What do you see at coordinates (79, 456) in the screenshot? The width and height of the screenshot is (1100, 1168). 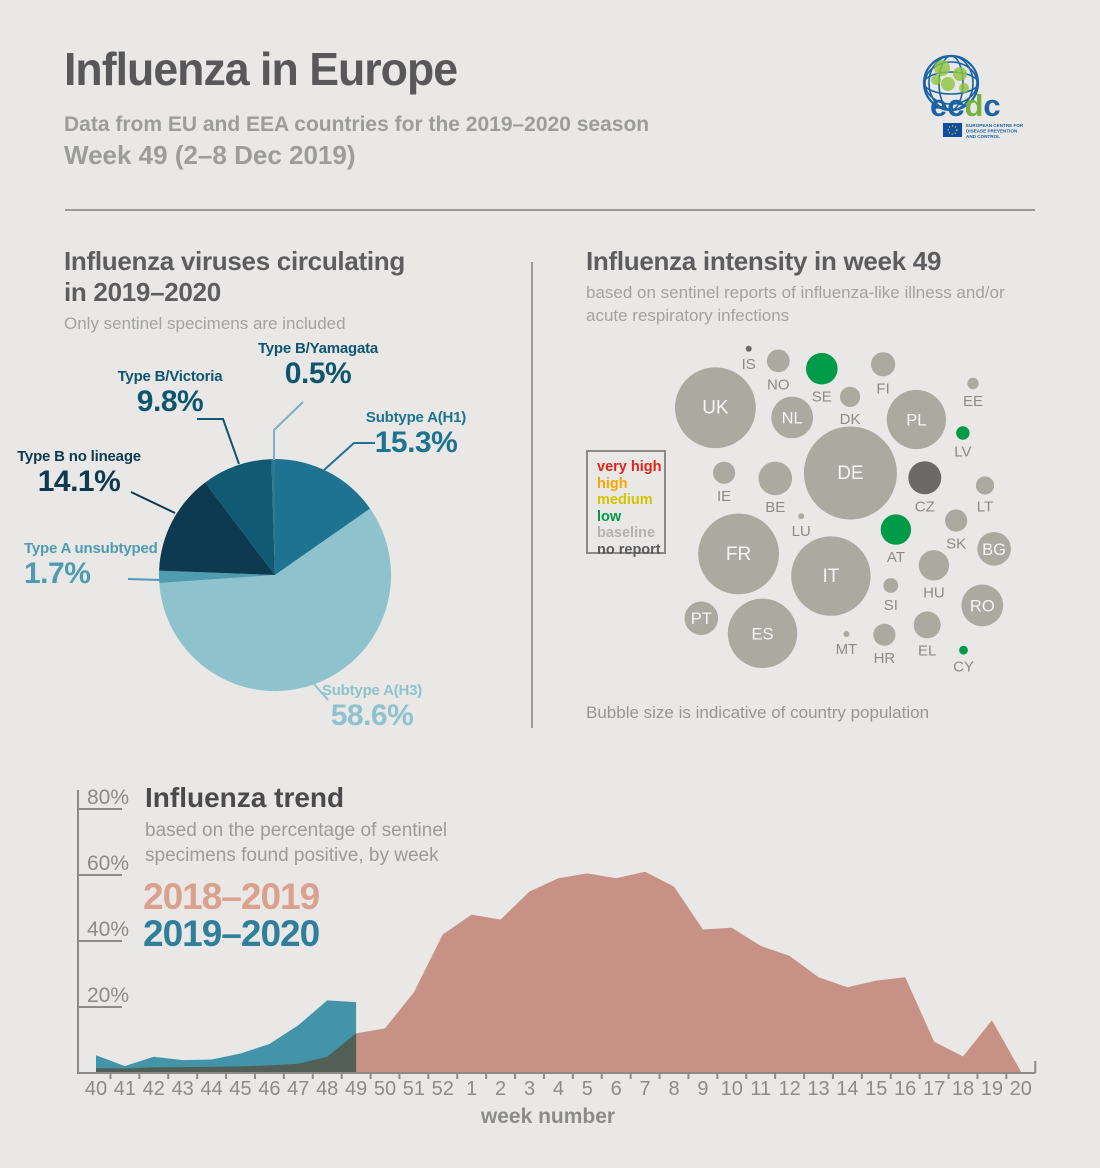 I see `pie-segment-name: Type B no lineage` at bounding box center [79, 456].